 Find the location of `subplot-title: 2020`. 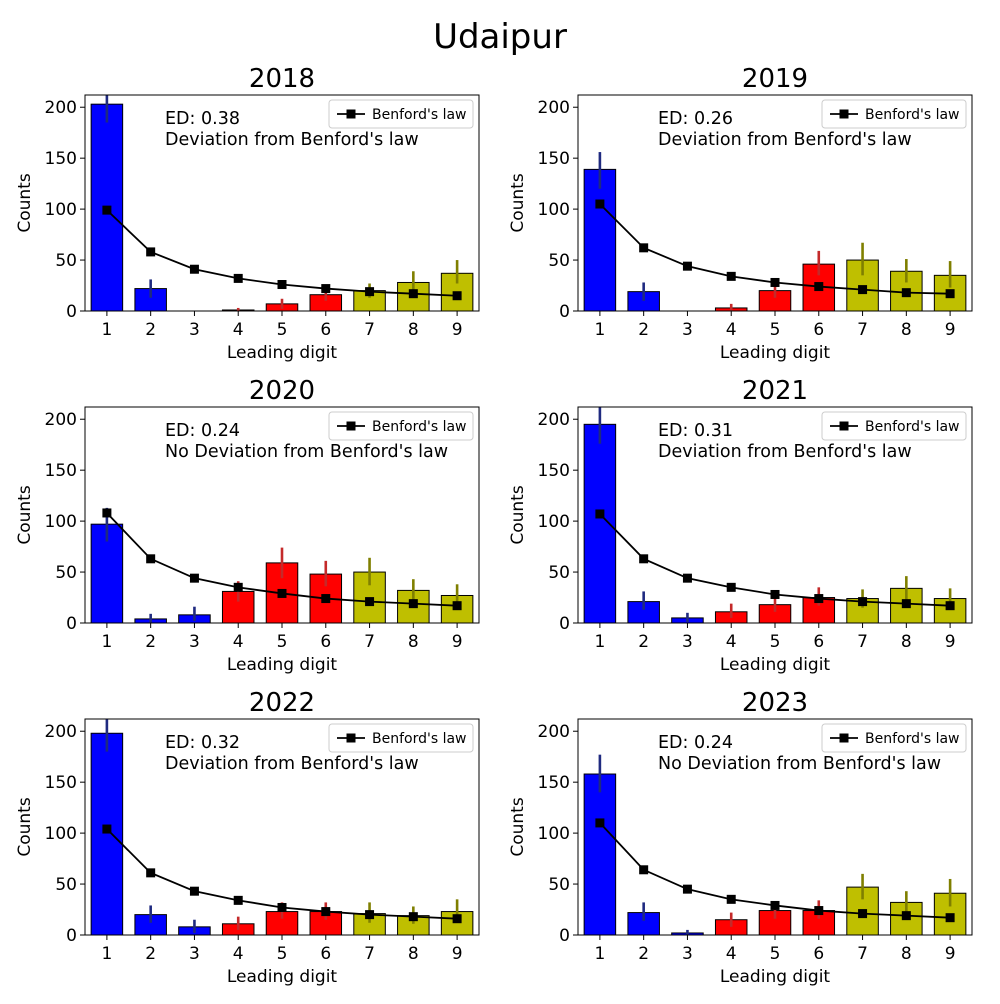

subplot-title: 2020 is located at coordinates (282, 391).